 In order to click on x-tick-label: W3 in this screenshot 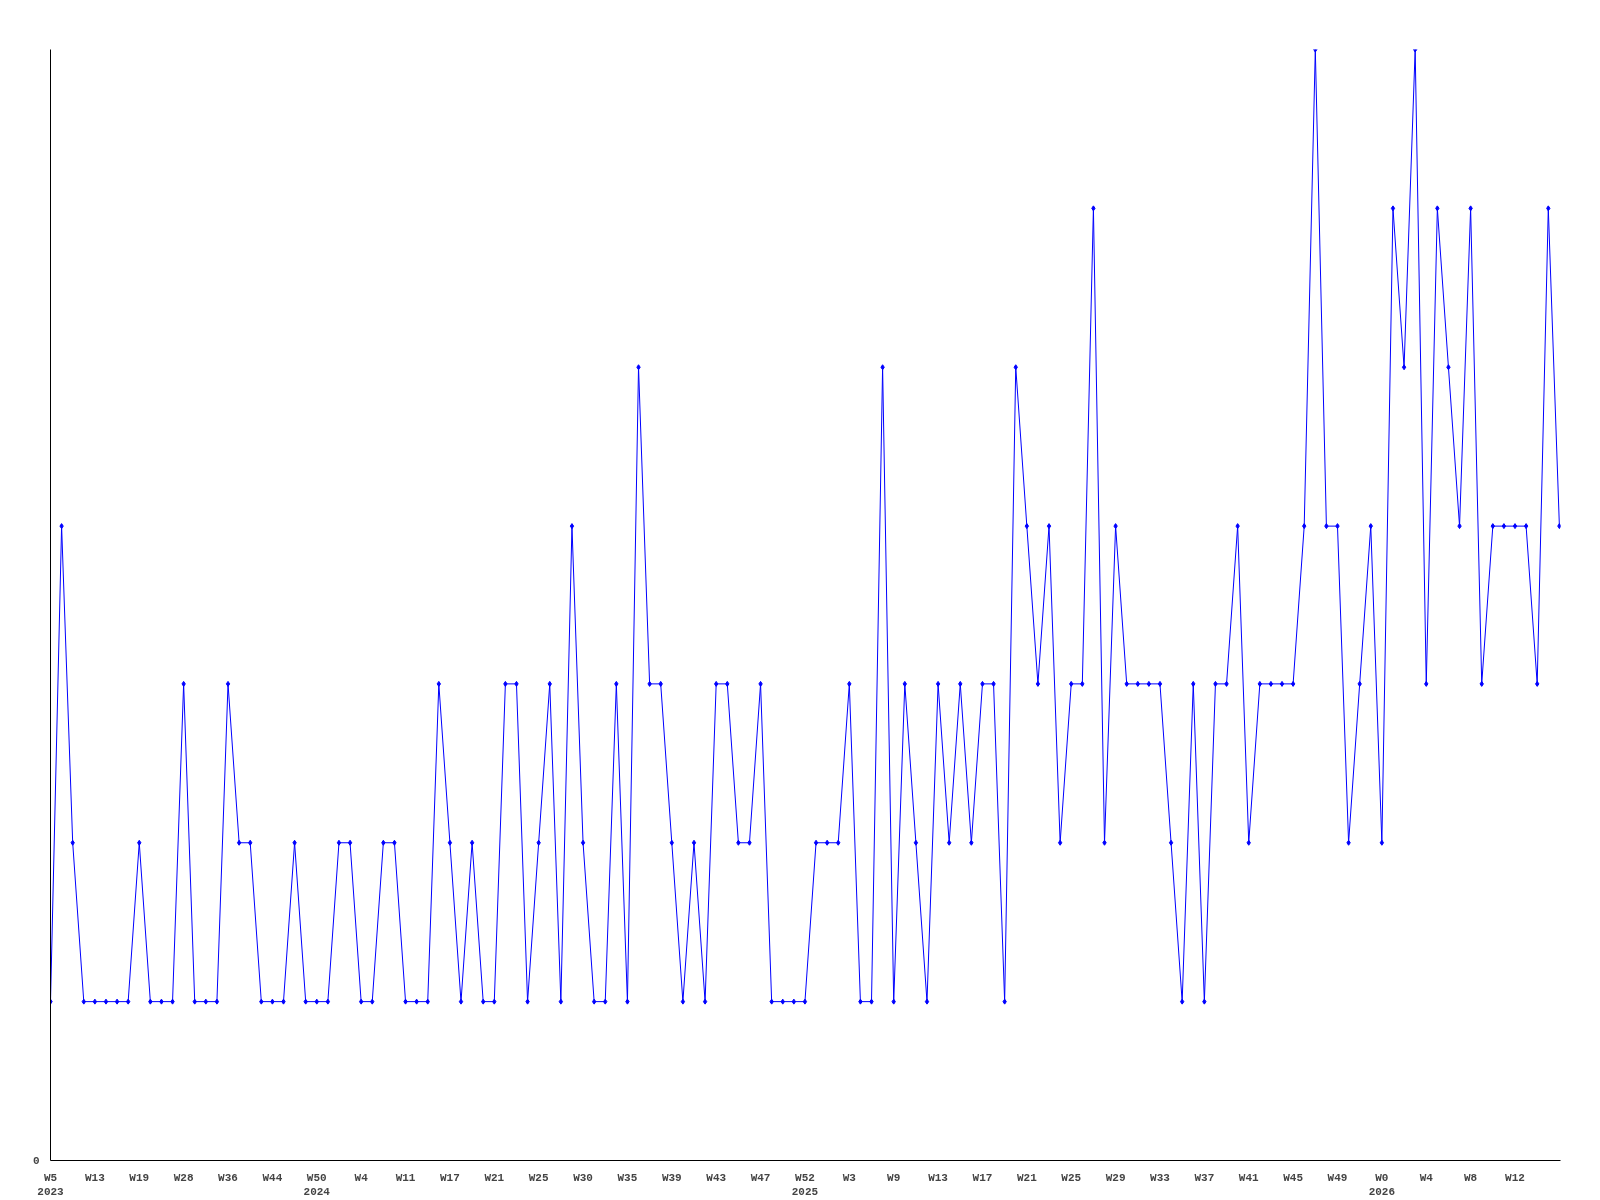, I will do `click(849, 1177)`.